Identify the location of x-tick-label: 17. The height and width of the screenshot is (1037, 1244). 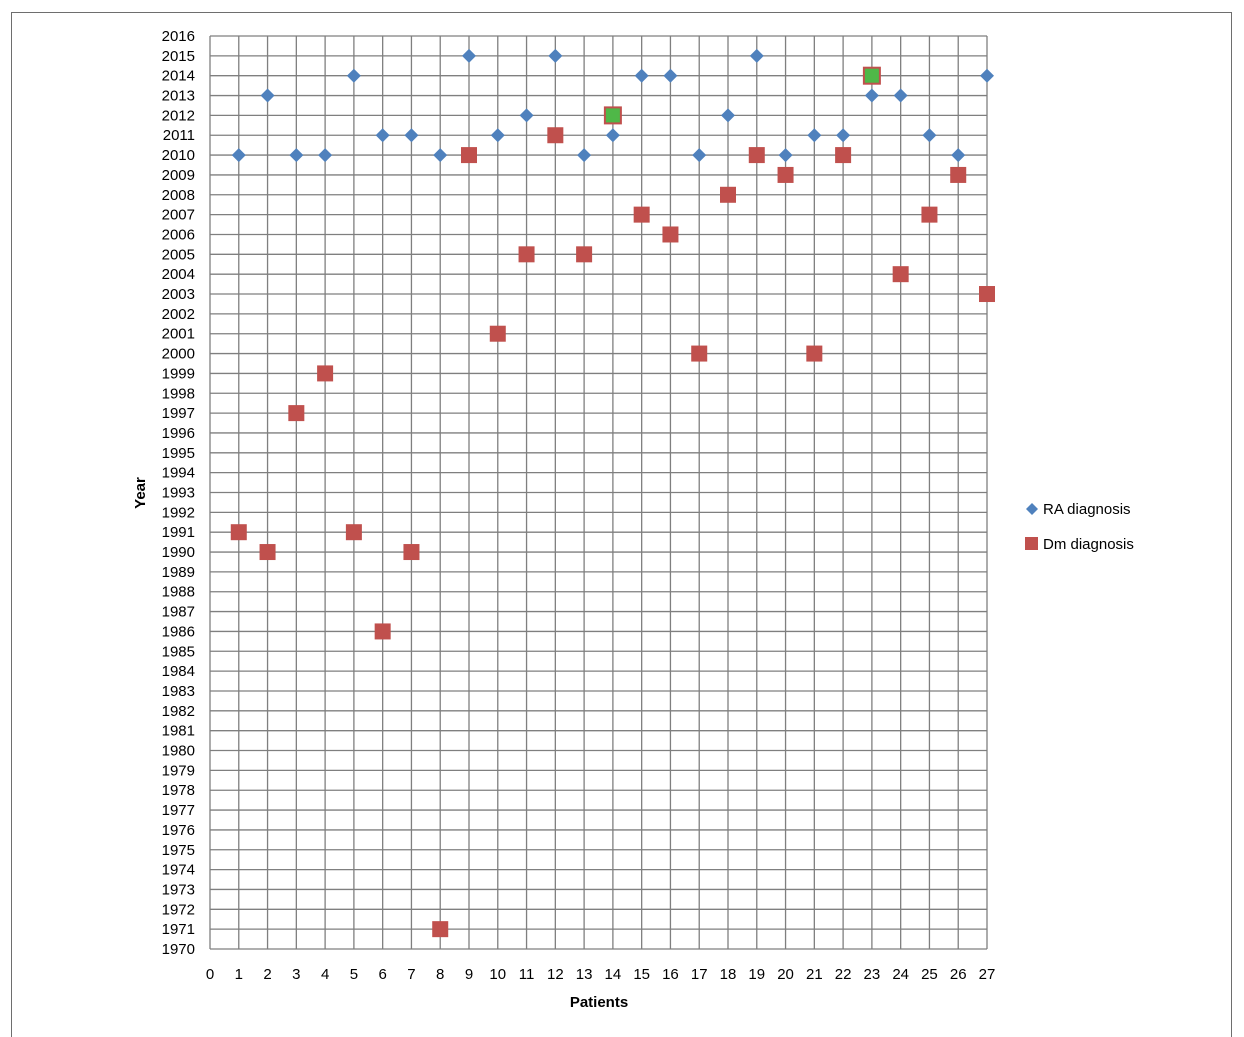
(699, 974).